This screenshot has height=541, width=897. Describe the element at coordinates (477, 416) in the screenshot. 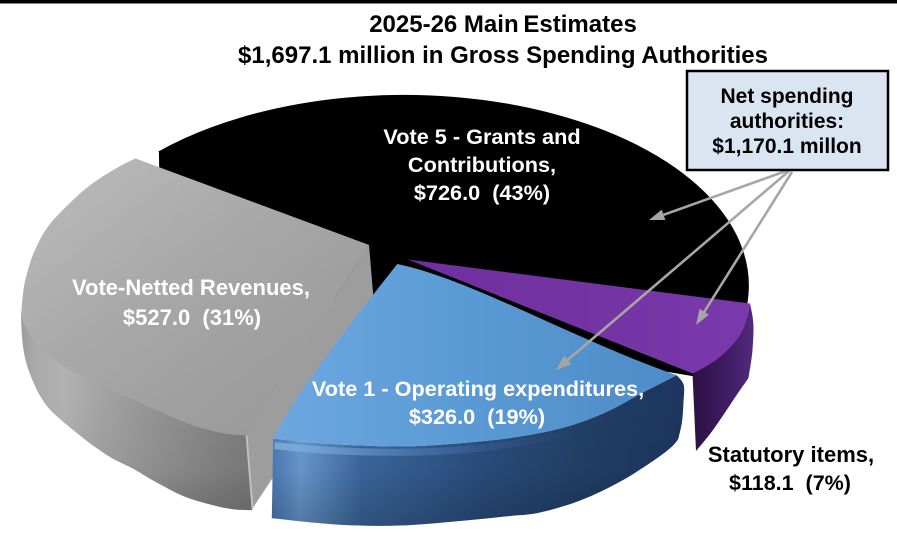

I see `svg-text: $326.0 (19%)` at that location.